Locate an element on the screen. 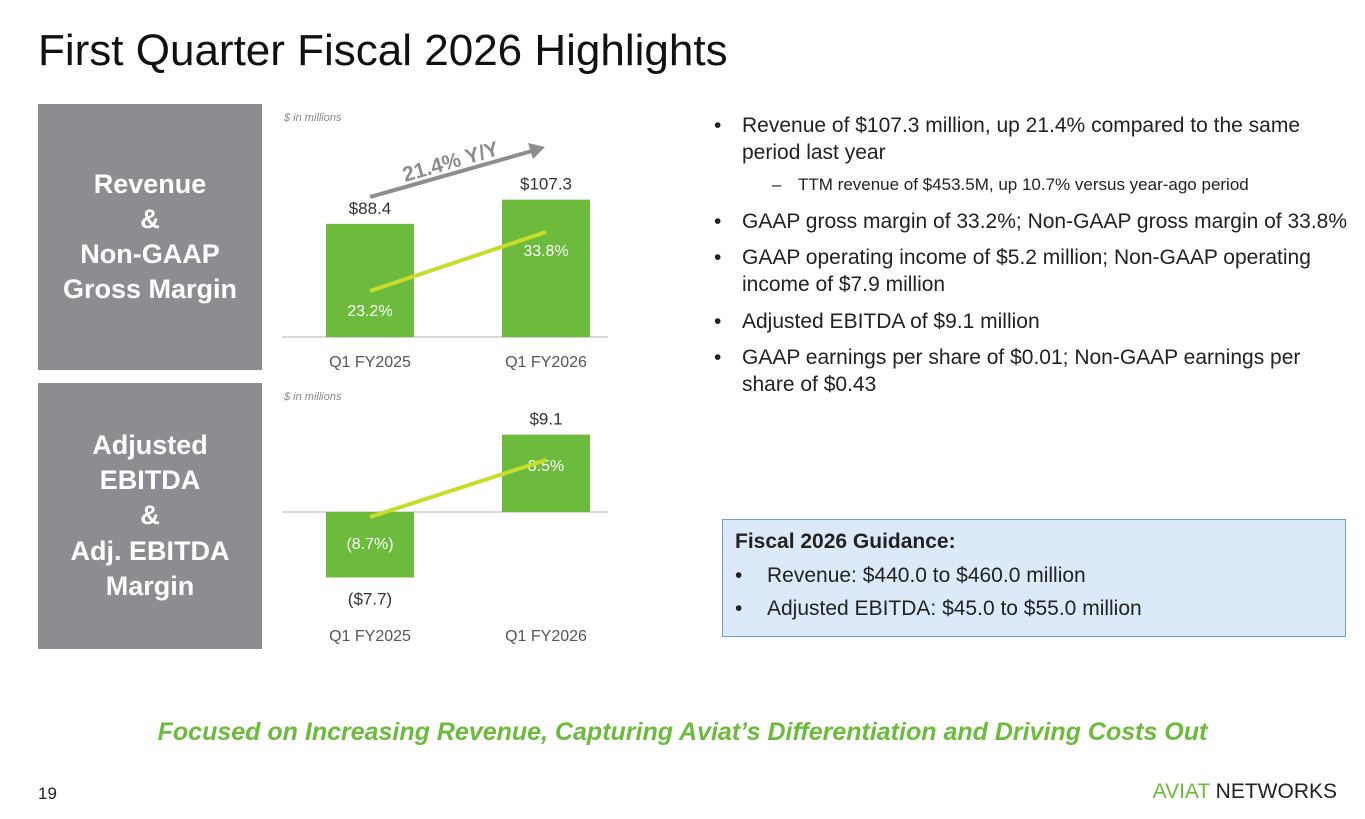  growth-annotation: 21.4% Y/Y is located at coordinates (450, 161).